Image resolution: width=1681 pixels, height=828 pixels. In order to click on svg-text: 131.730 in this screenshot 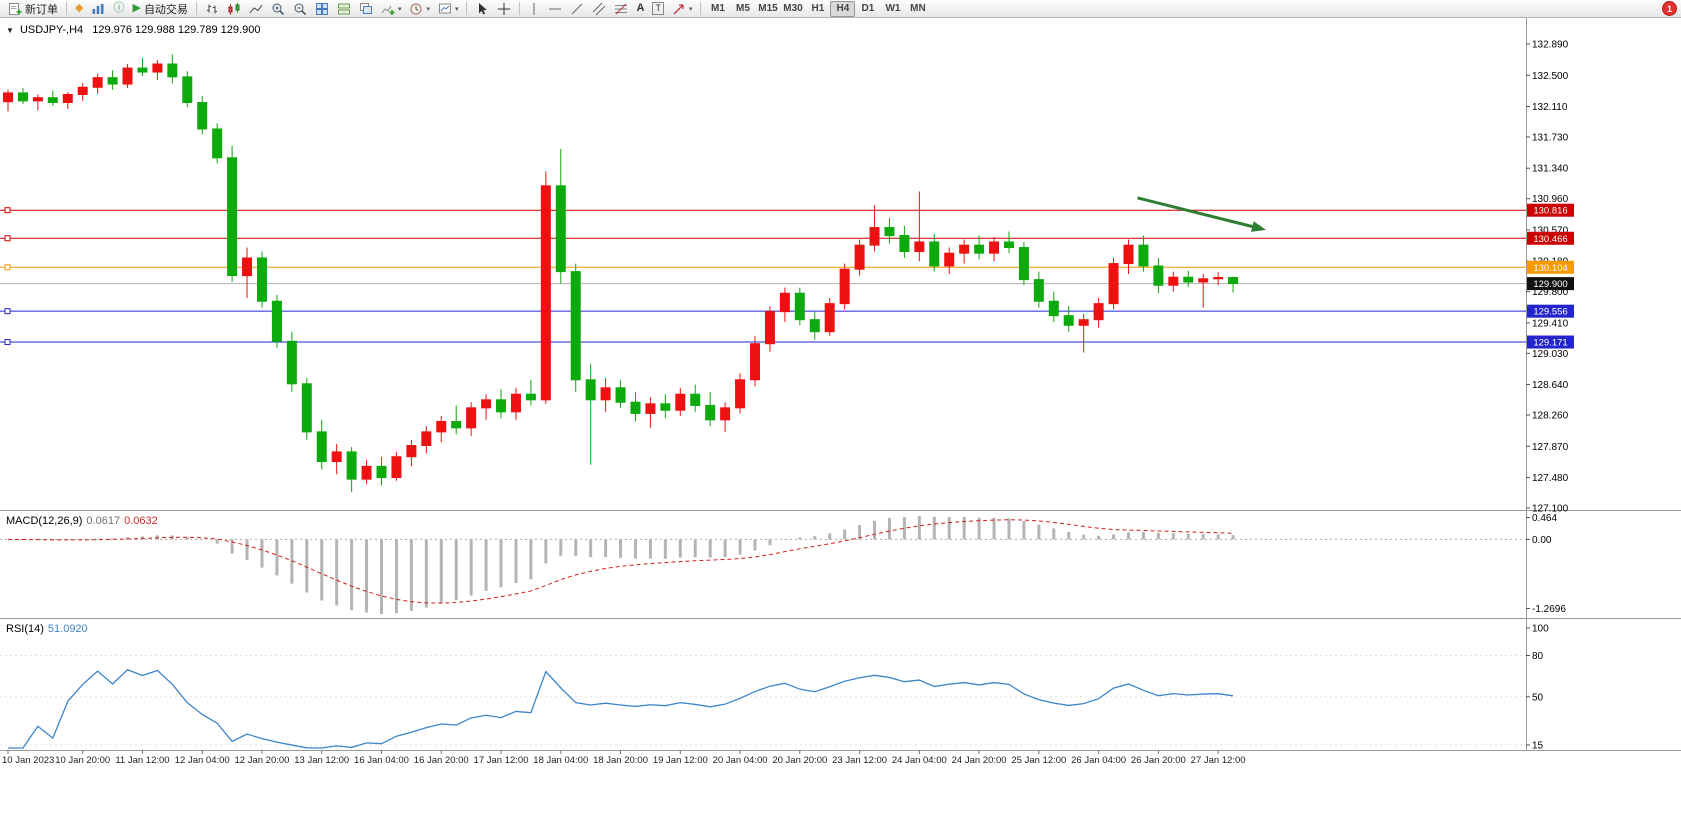, I will do `click(1550, 137)`.